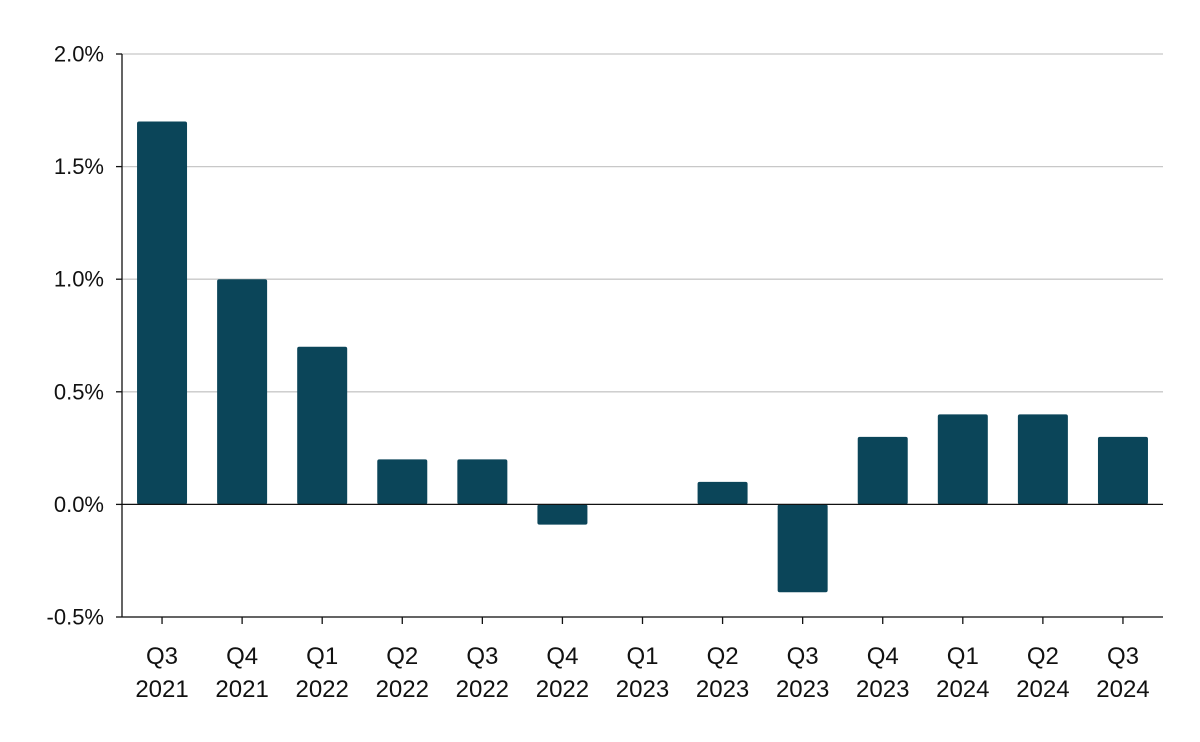  Describe the element at coordinates (75, 336) in the screenshot. I see `y-tick-labels: -0.5% 0.0% 0.5% 1.0% 1.5% 2.0%` at that location.